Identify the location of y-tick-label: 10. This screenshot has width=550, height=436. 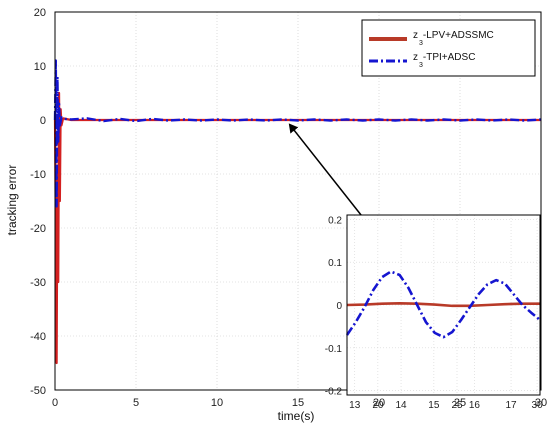
(40, 67).